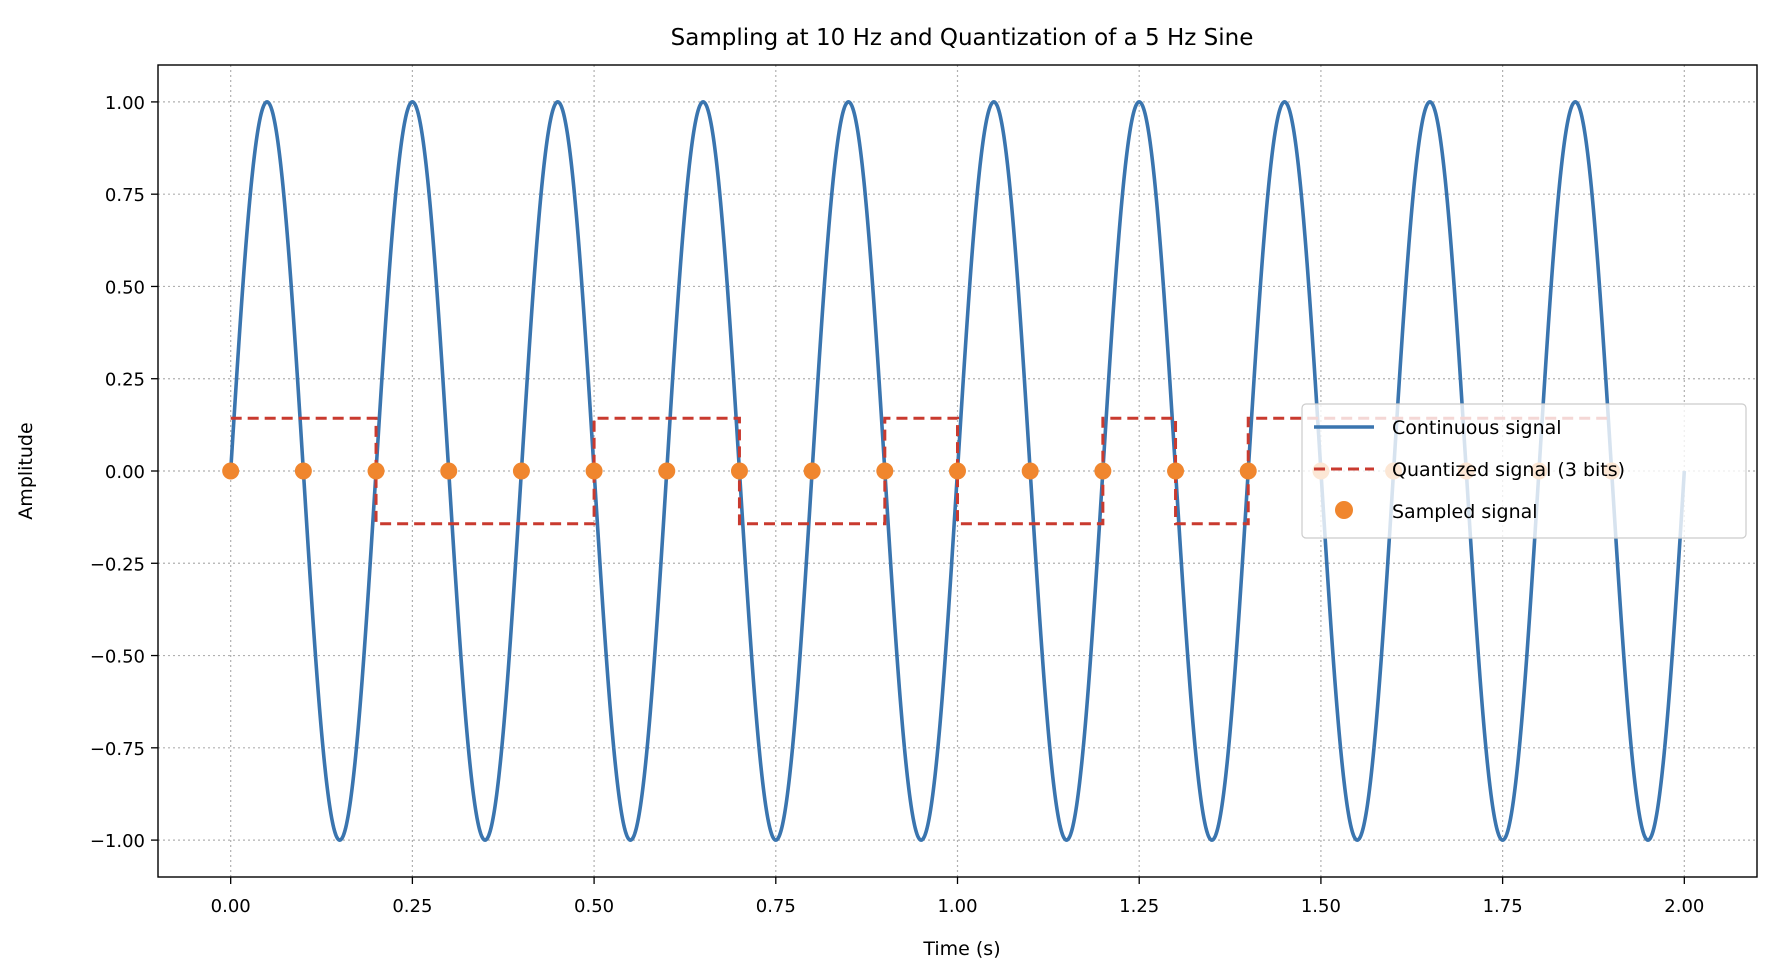 Image resolution: width=1770 pixels, height=968 pixels. Describe the element at coordinates (594, 906) in the screenshot. I see `x-tick-label: 0.50` at that location.